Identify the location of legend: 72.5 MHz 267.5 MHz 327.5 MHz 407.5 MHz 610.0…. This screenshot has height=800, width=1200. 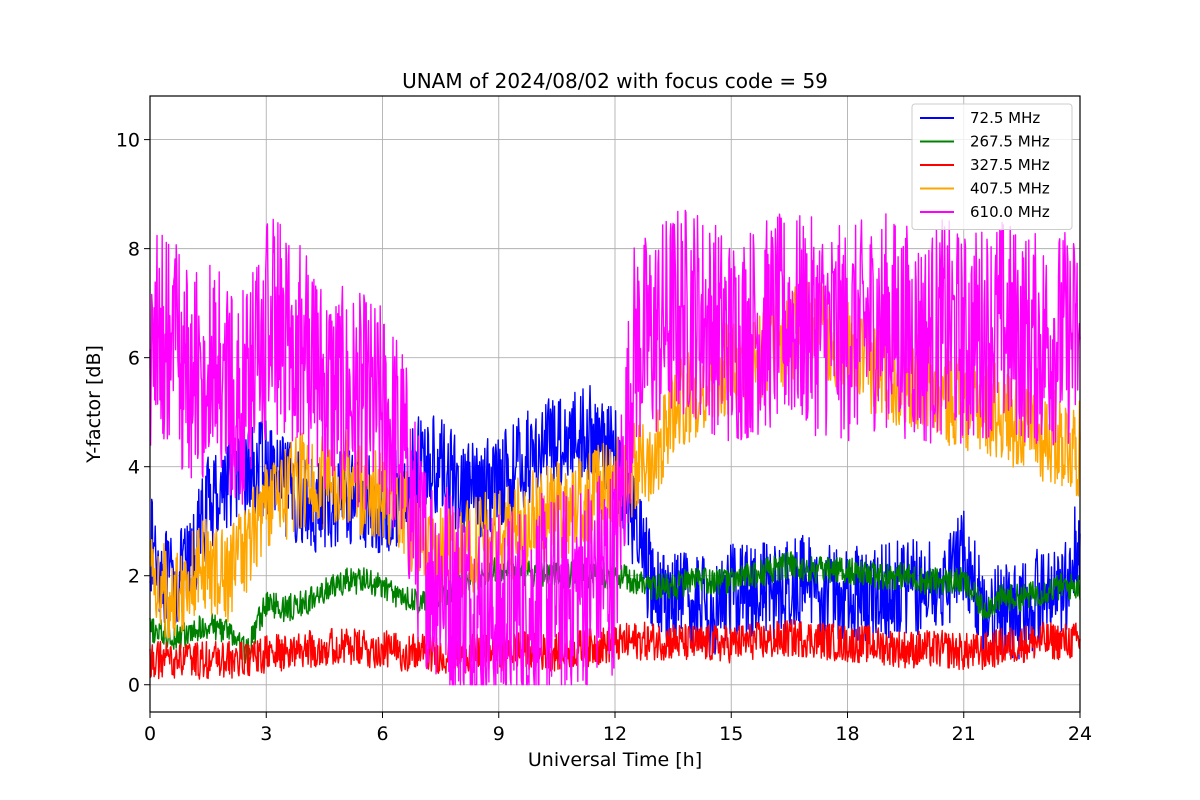
(992, 166).